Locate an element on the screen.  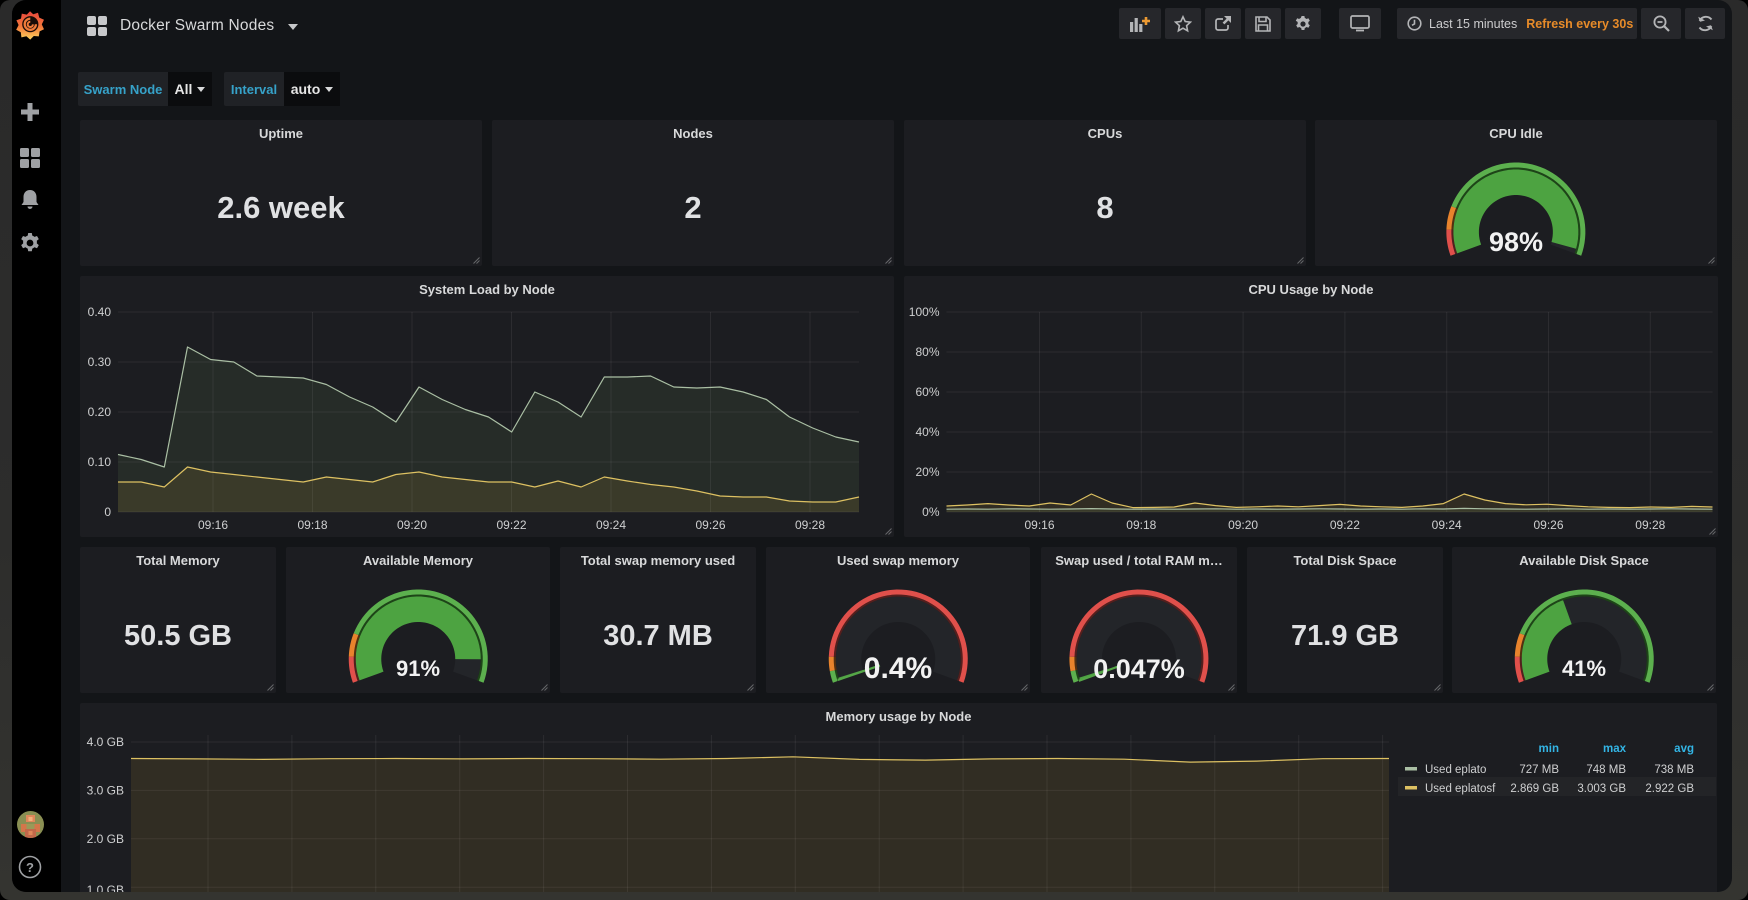
svg-text: 2.922 GB is located at coordinates (1669, 789).